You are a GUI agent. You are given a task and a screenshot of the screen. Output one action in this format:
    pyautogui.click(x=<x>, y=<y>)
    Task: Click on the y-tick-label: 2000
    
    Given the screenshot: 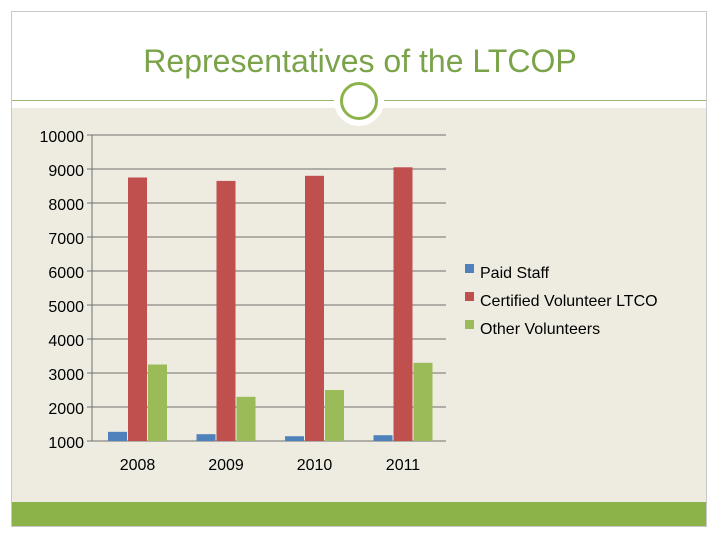 What is the action you would take?
    pyautogui.click(x=66, y=409)
    